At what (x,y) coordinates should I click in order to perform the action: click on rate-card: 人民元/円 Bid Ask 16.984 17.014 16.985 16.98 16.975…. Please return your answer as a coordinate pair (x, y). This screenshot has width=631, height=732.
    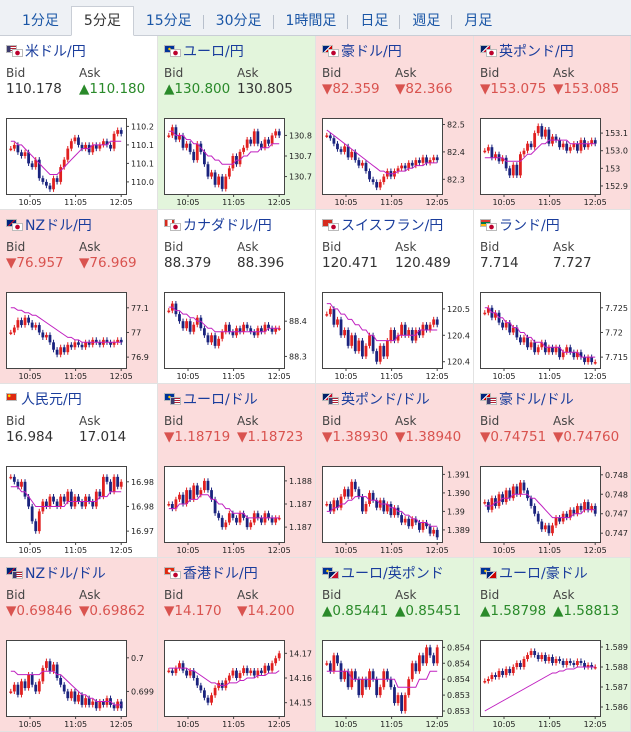
    Looking at the image, I should click on (79, 471).